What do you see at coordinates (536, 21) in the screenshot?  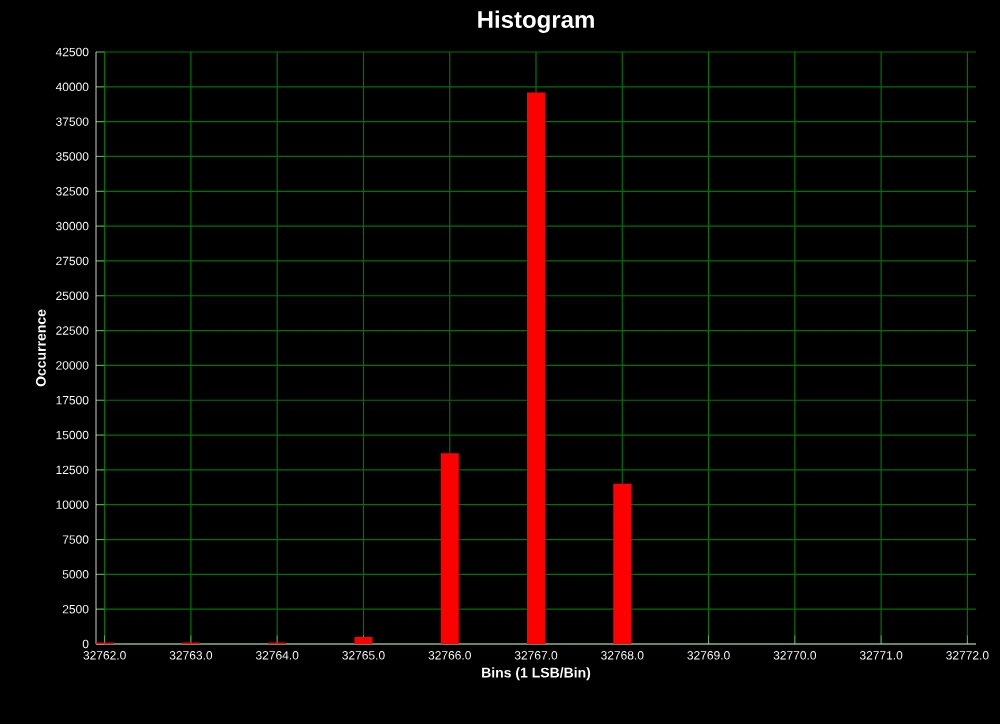 I see `chart-title: Histogram` at bounding box center [536, 21].